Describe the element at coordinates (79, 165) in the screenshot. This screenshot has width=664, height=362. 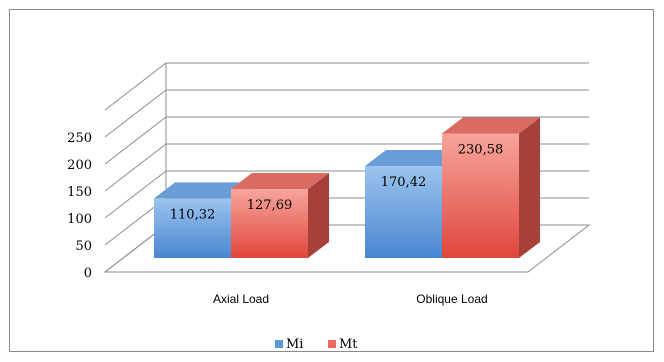
I see `y-tick-label: 200` at that location.